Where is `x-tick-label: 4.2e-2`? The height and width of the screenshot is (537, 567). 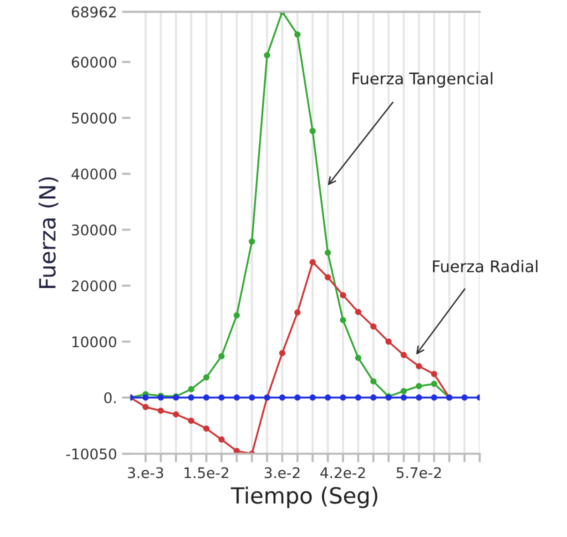 x-tick-label: 4.2e-2 is located at coordinates (342, 472).